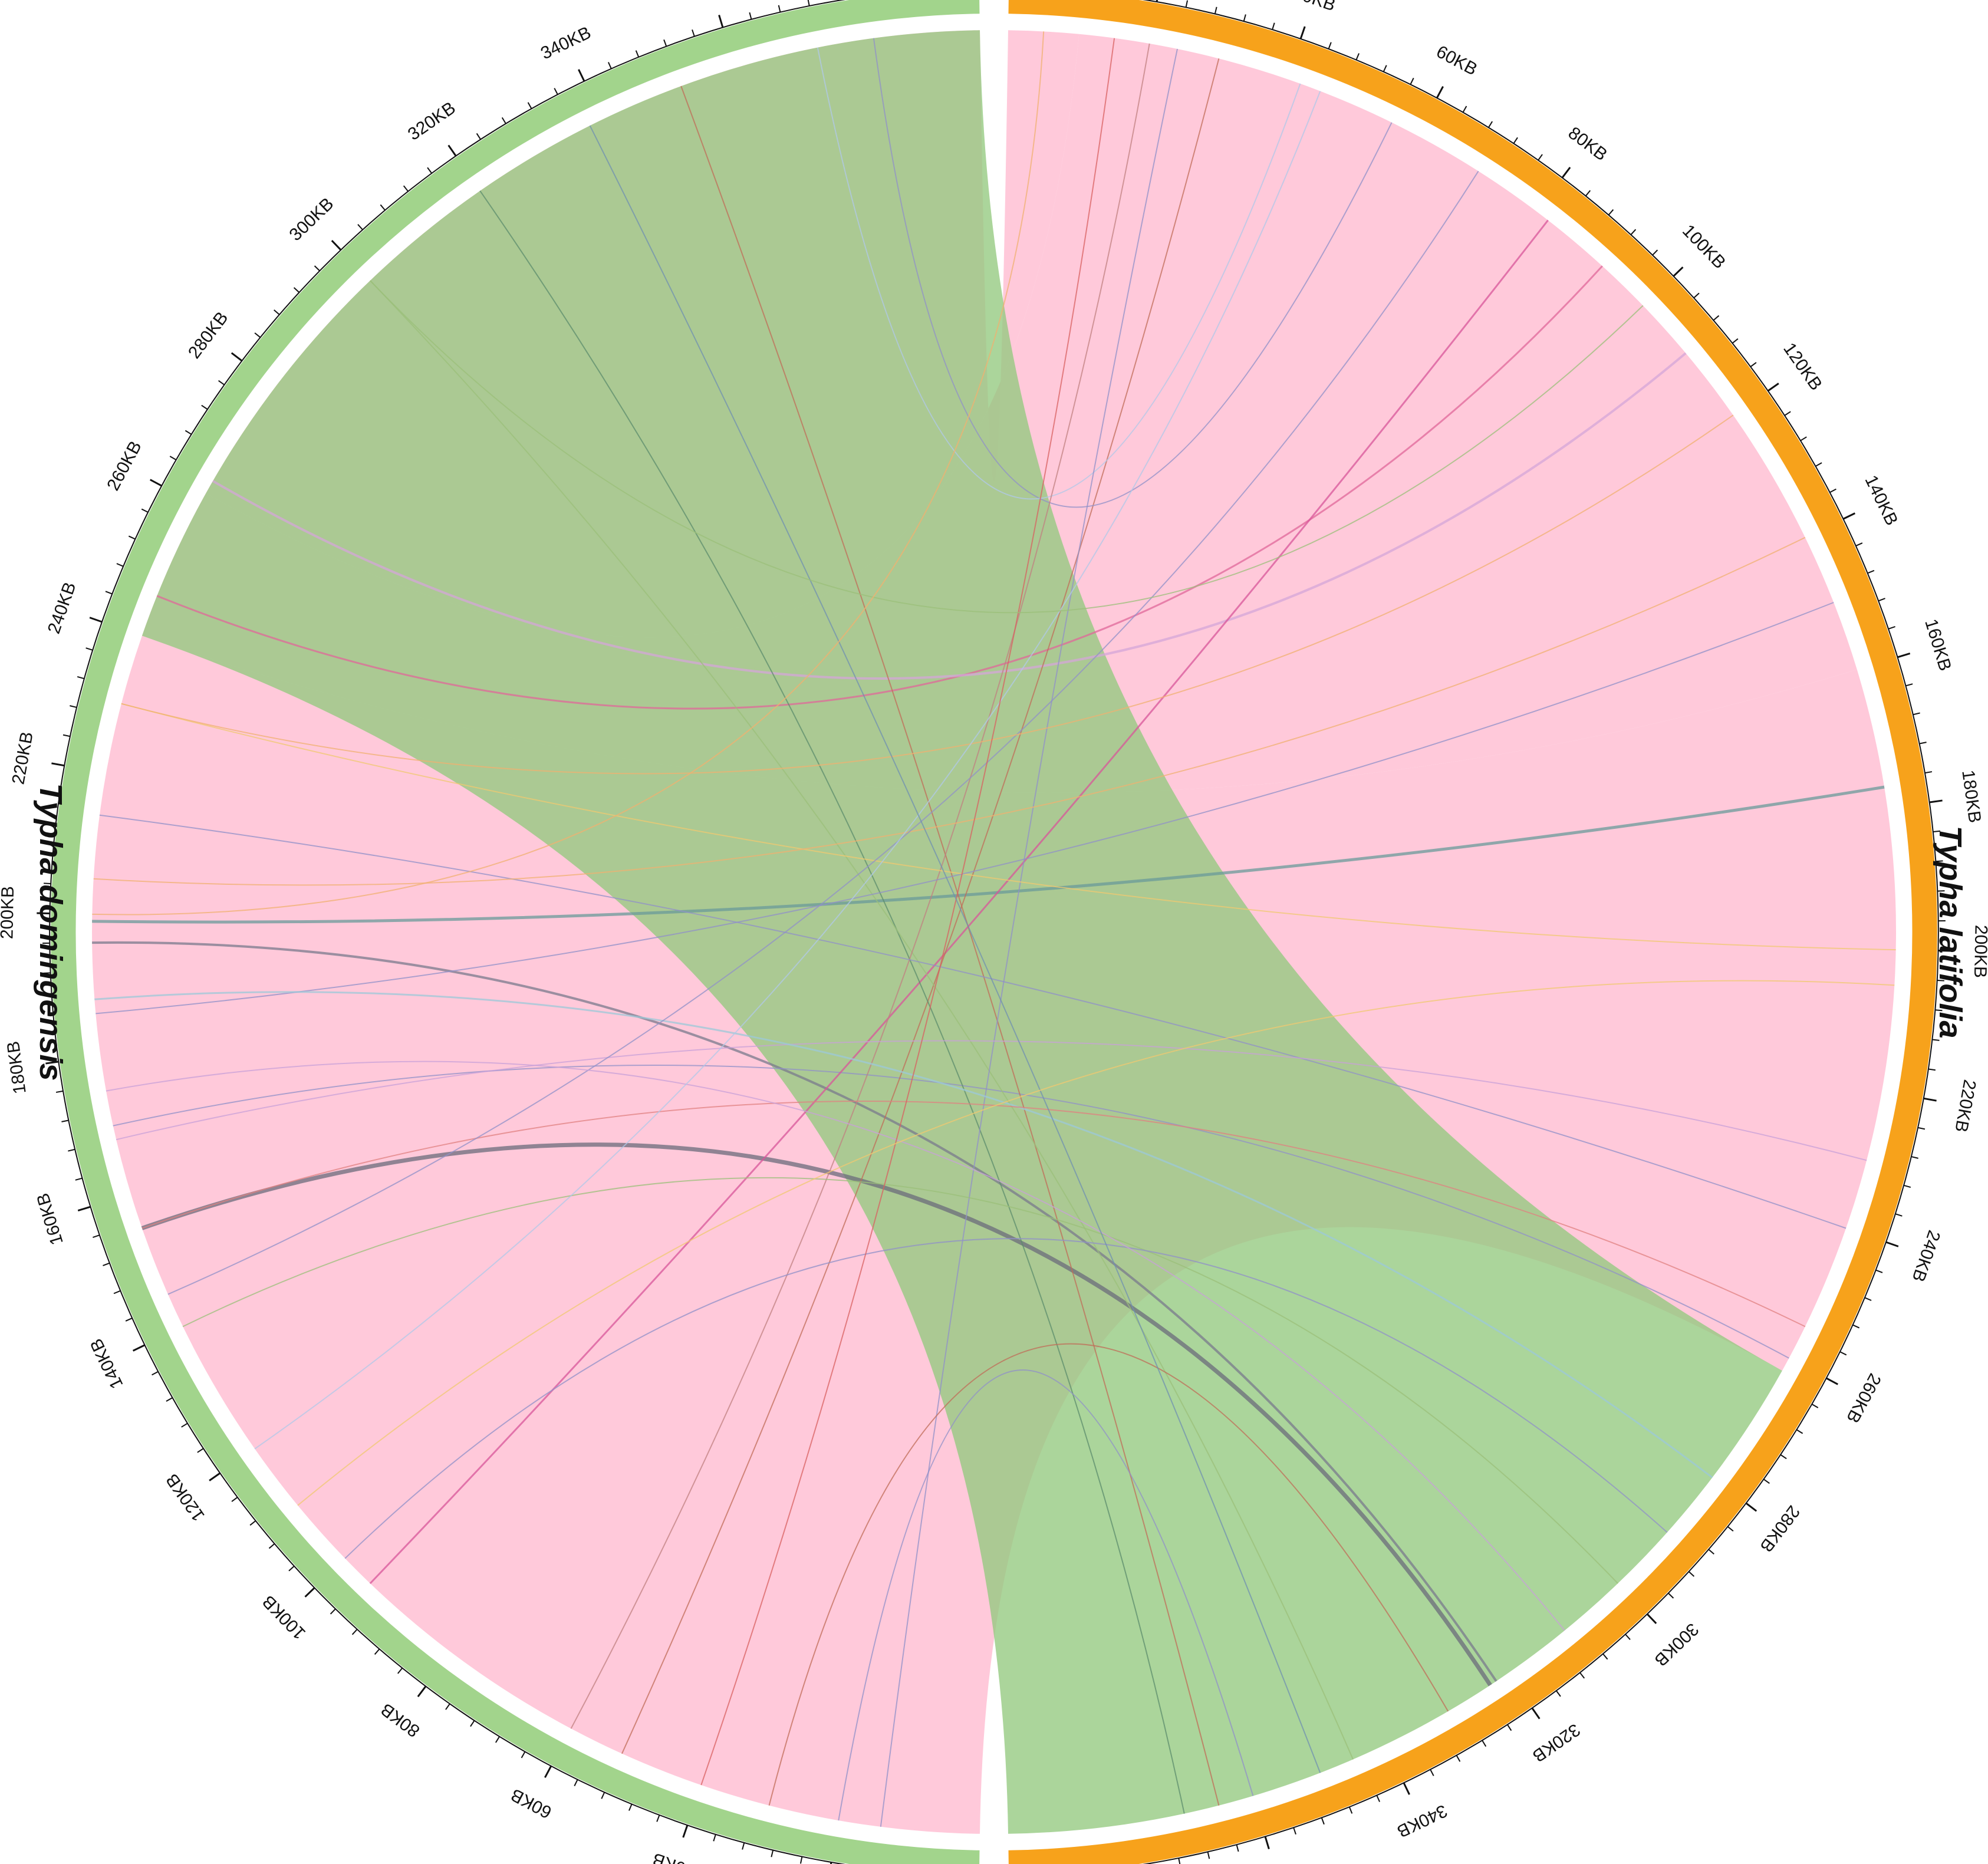 The height and width of the screenshot is (1864, 1988). I want to click on tick-label: 80KB, so click(400, 1720).